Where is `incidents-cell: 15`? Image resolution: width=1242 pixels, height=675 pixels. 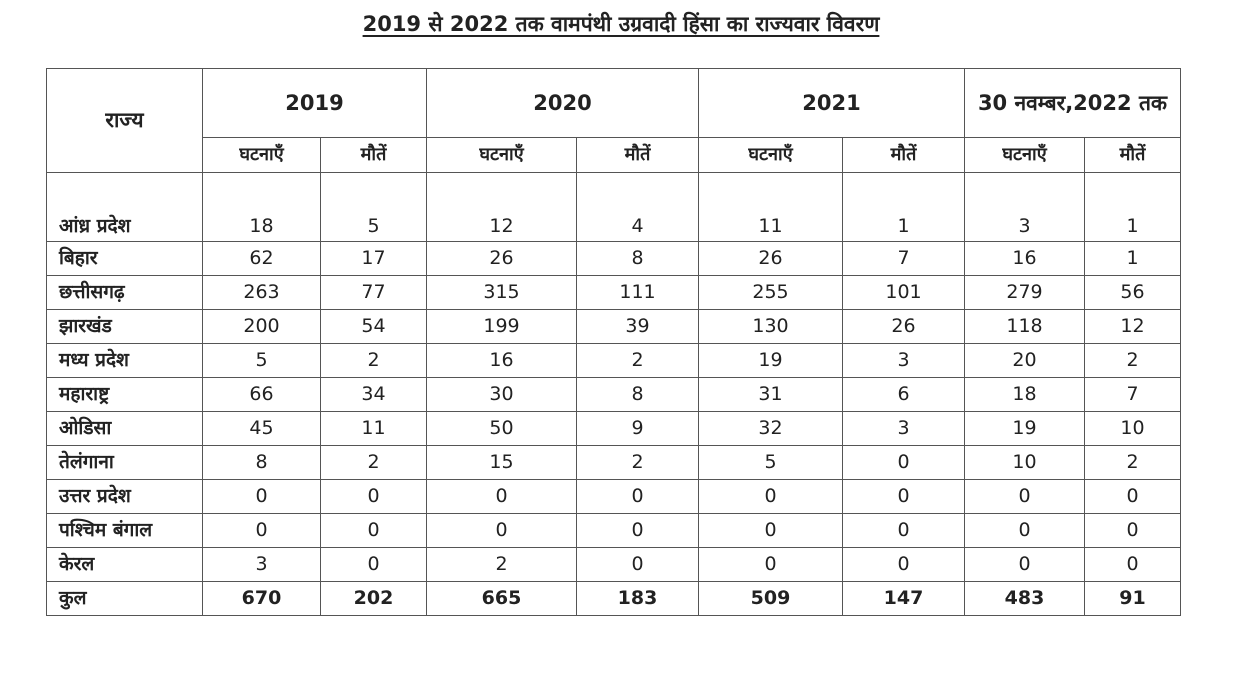 incidents-cell: 15 is located at coordinates (501, 462).